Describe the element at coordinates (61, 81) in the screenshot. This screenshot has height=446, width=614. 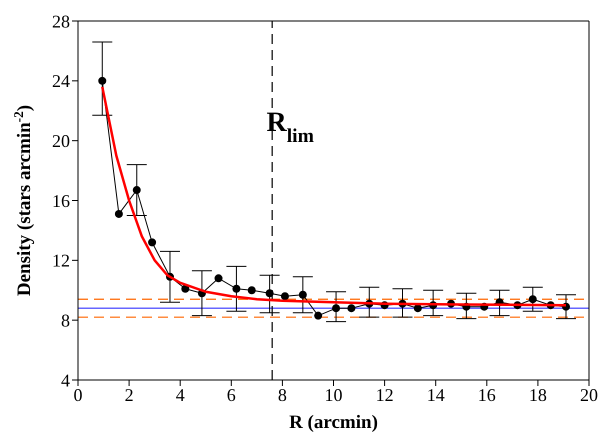
I see `y-tick-label: 24` at that location.